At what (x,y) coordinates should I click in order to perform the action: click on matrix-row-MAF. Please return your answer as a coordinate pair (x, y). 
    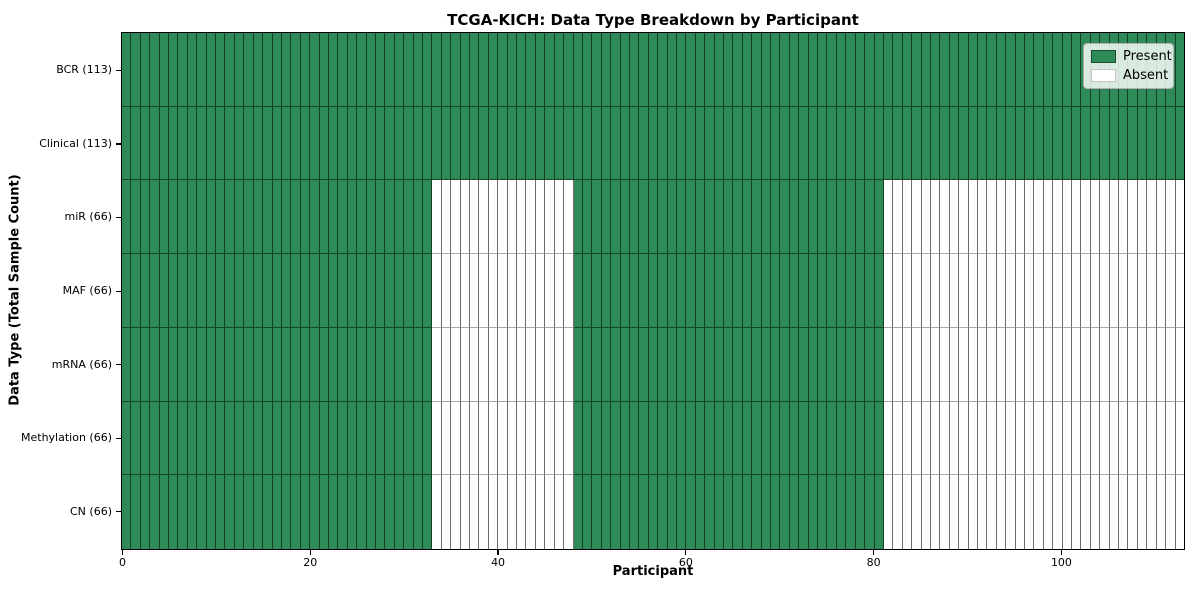
    Looking at the image, I should click on (653, 291).